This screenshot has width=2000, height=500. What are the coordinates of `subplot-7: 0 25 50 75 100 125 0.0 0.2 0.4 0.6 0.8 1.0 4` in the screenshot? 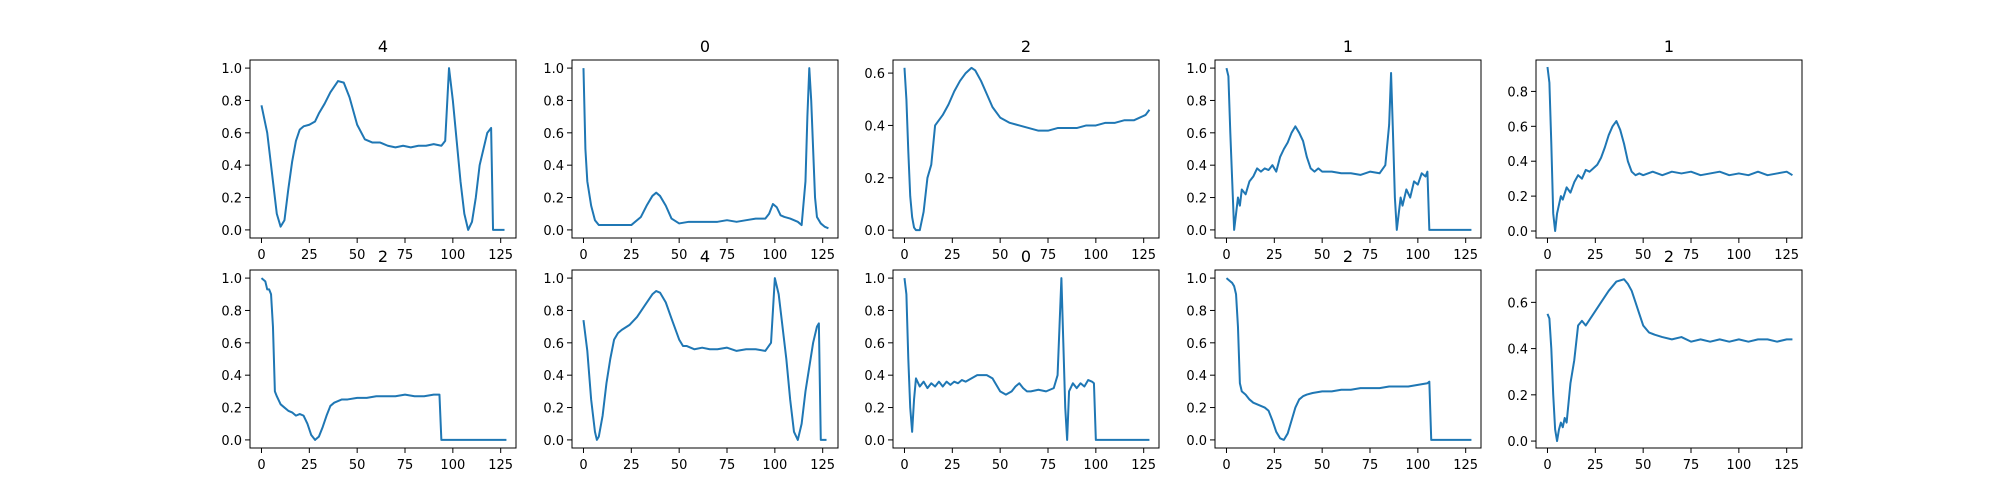 It's located at (691, 360).